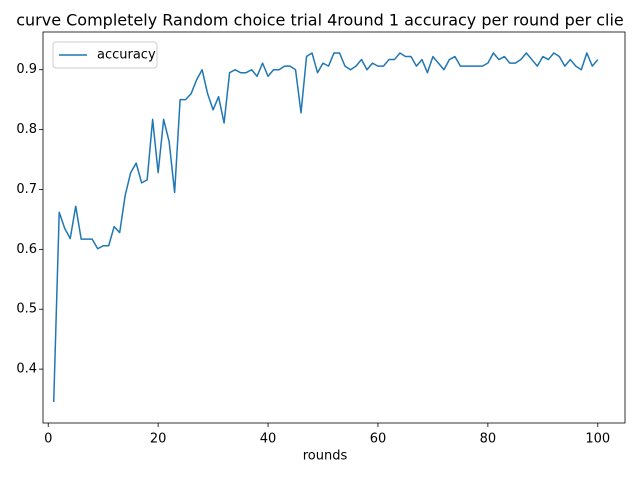  What do you see at coordinates (26, 369) in the screenshot?
I see `y-tick-label: 0.4` at bounding box center [26, 369].